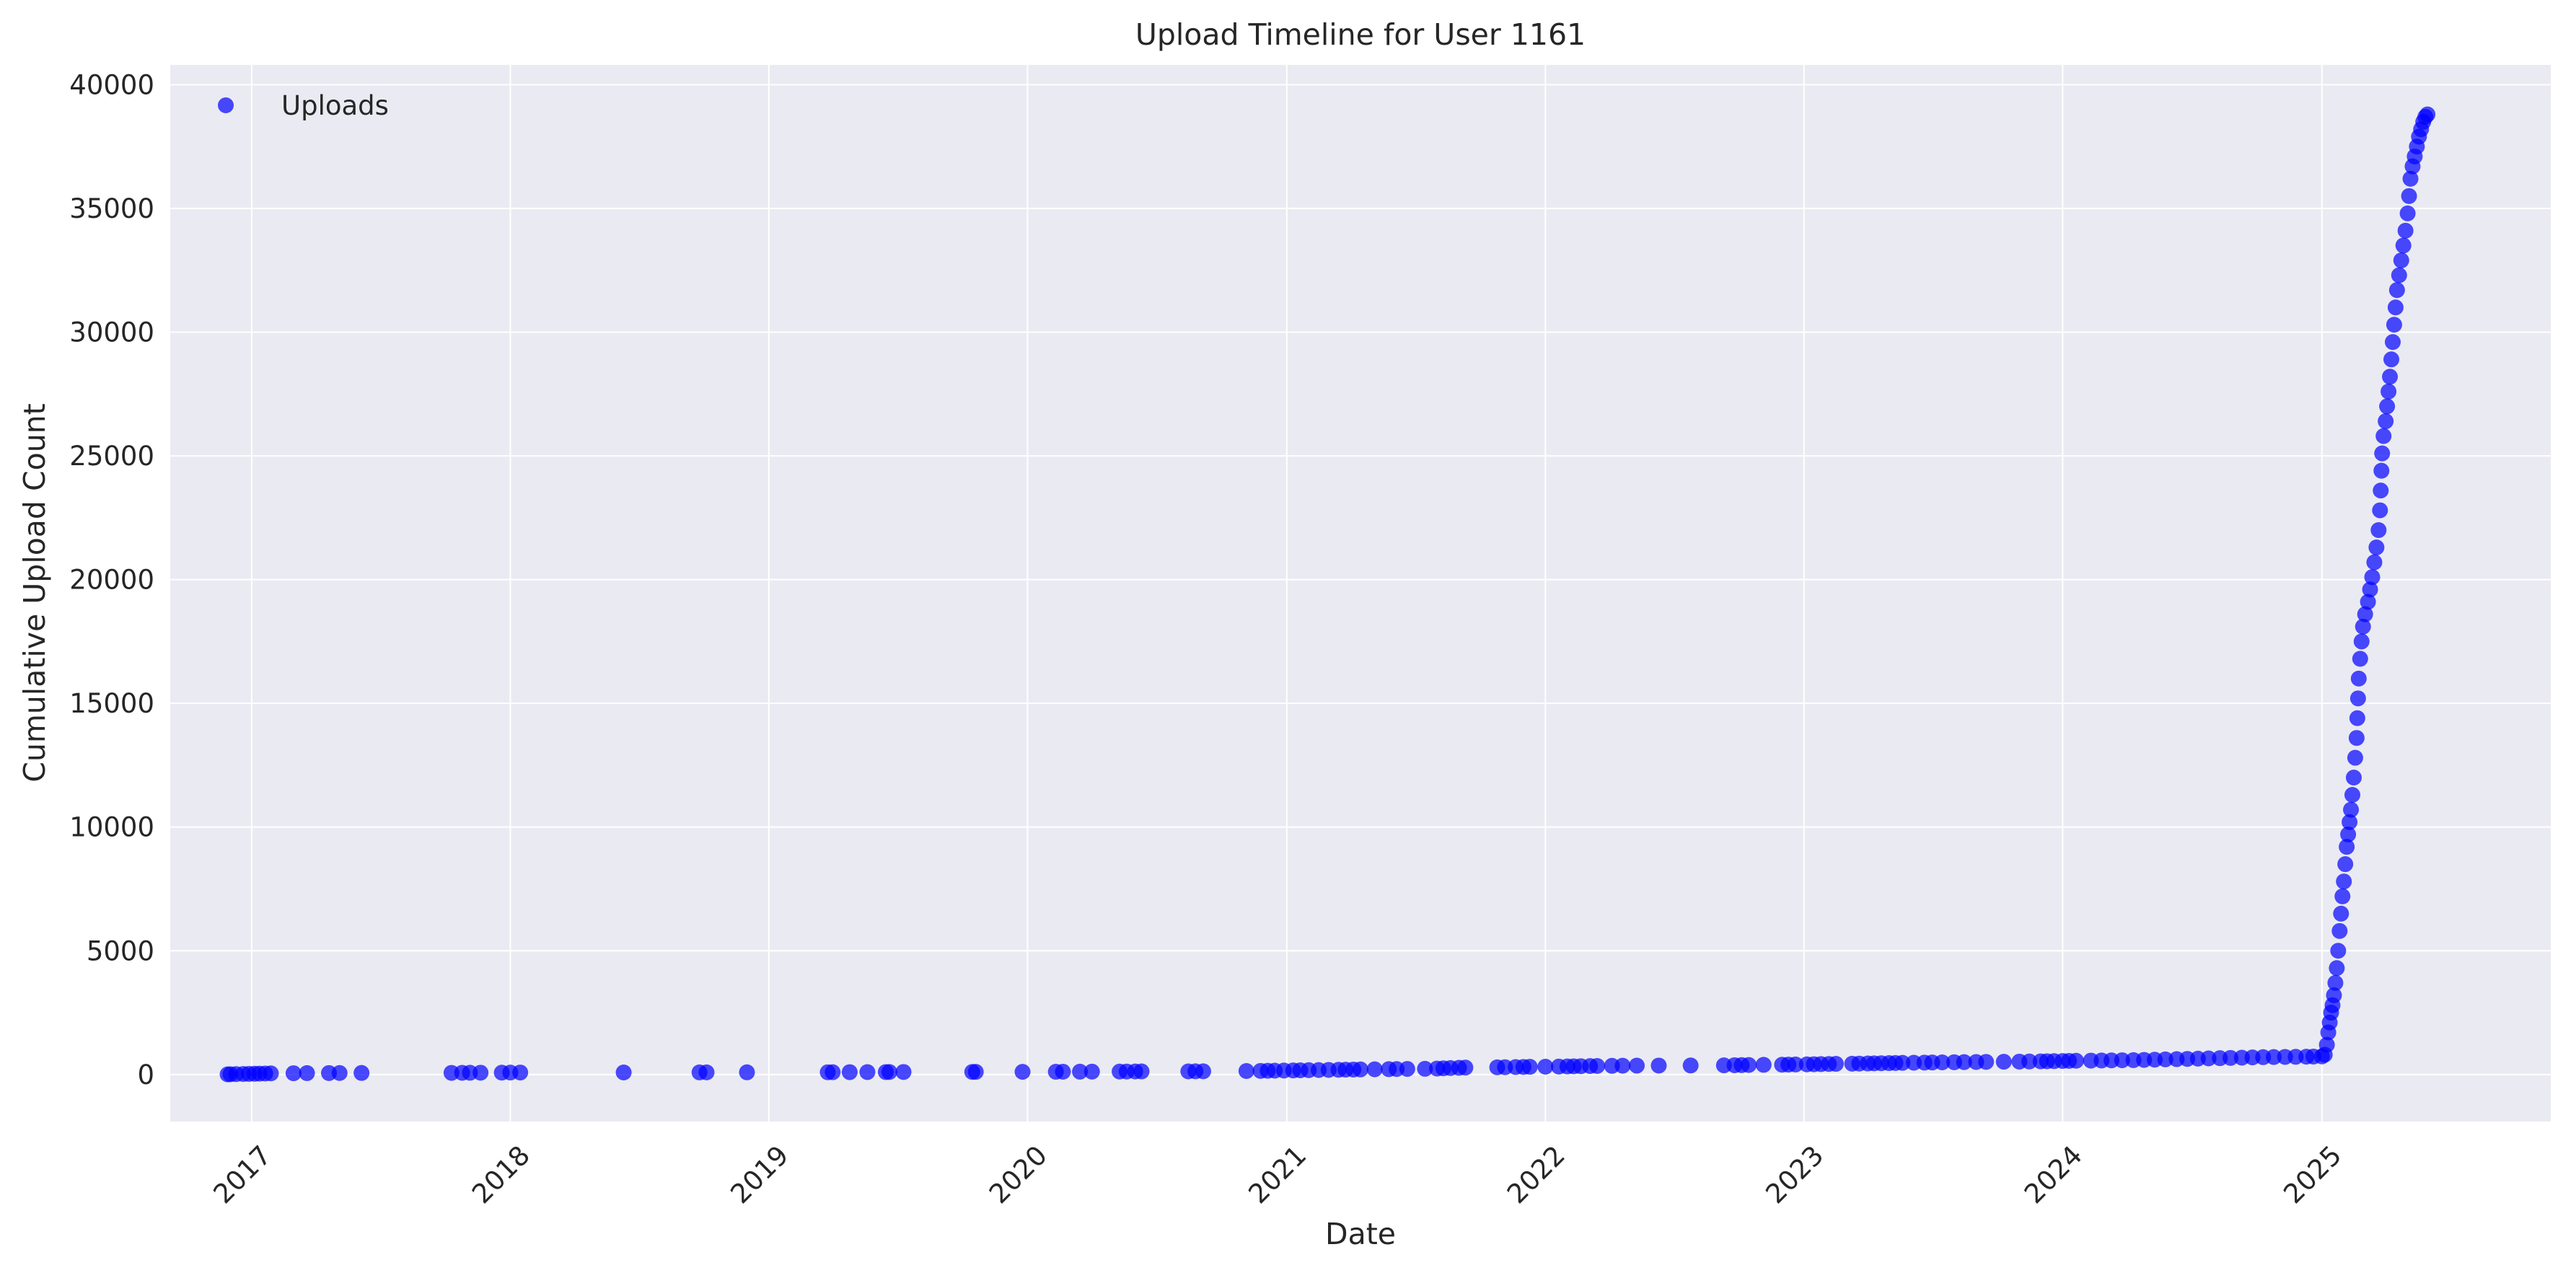  Describe the element at coordinates (243, 1174) in the screenshot. I see `x-tick-label: 2017` at that location.